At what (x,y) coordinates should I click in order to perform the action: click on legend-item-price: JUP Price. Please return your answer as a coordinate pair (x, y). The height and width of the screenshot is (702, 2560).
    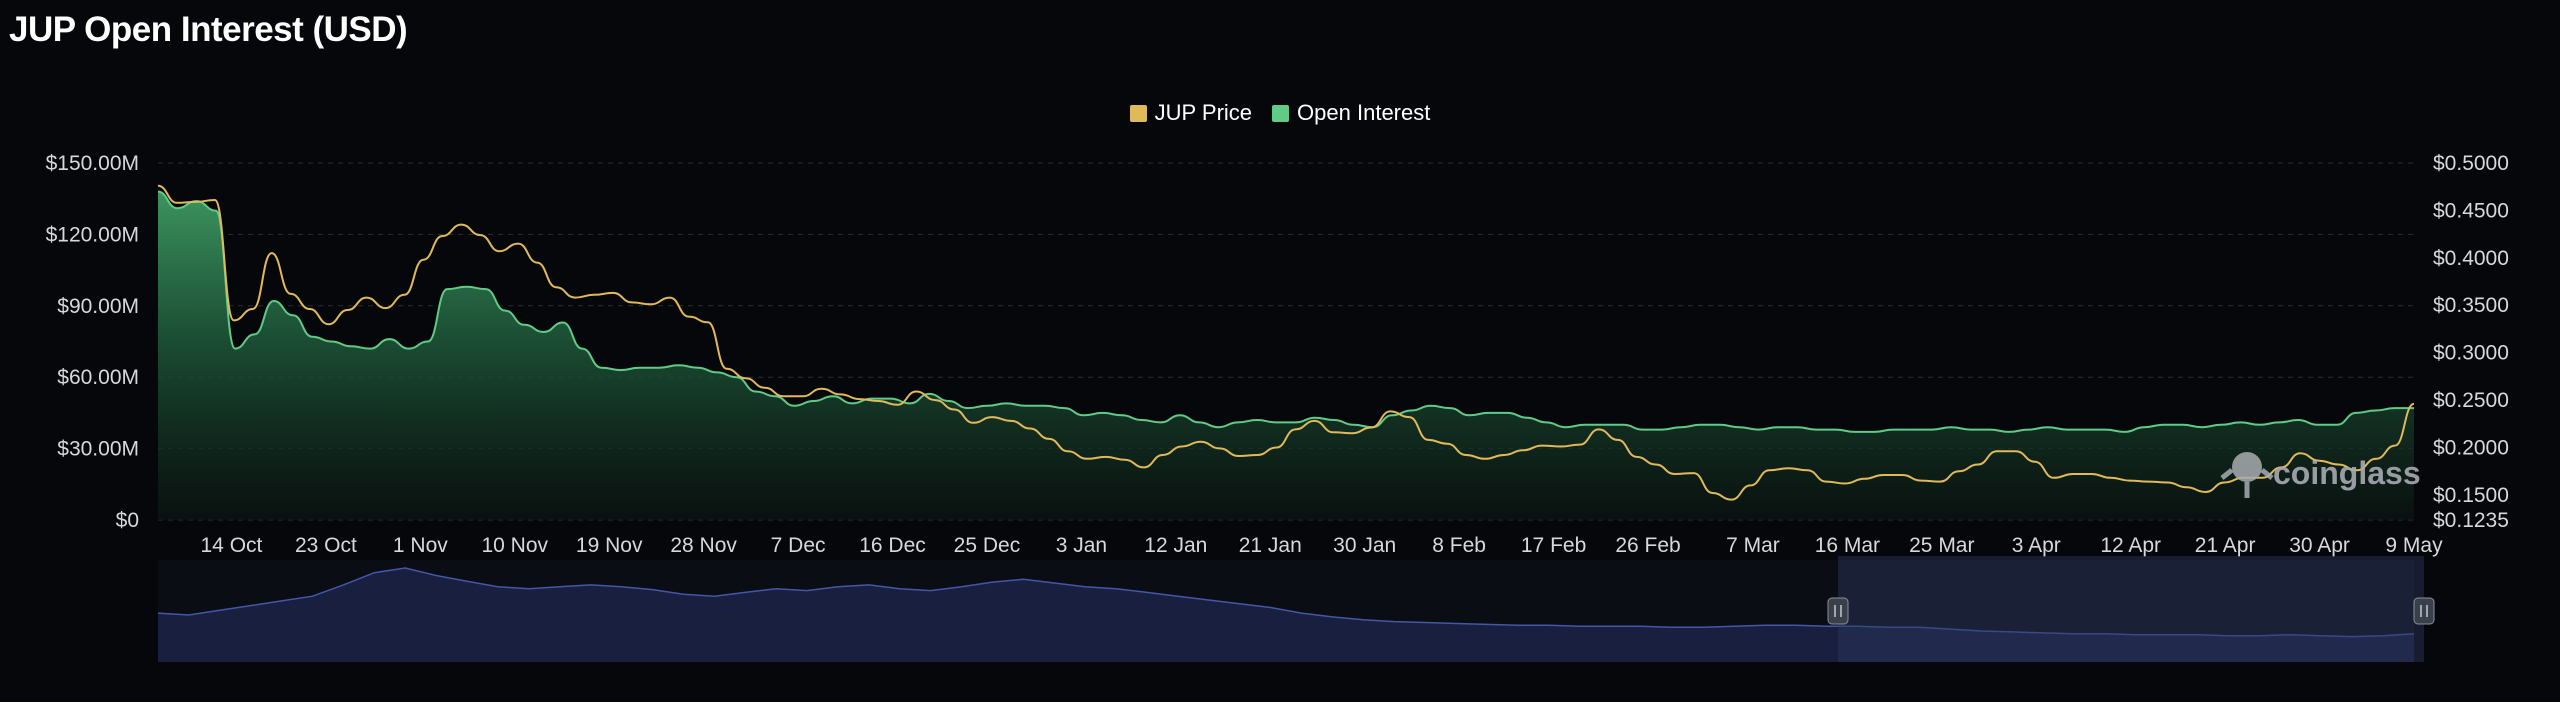
    Looking at the image, I should click on (1191, 113).